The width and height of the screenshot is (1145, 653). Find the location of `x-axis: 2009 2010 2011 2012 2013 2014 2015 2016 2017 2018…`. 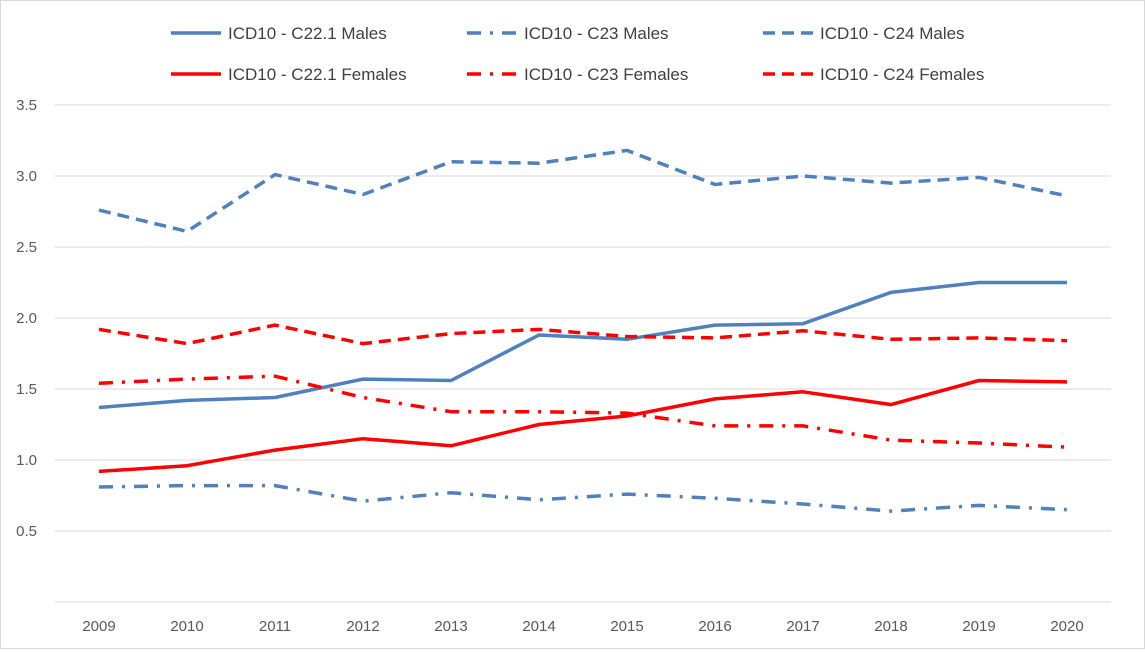

x-axis: 2009 2010 2011 2012 2013 2014 2015 2016 2017 2018… is located at coordinates (583, 618).